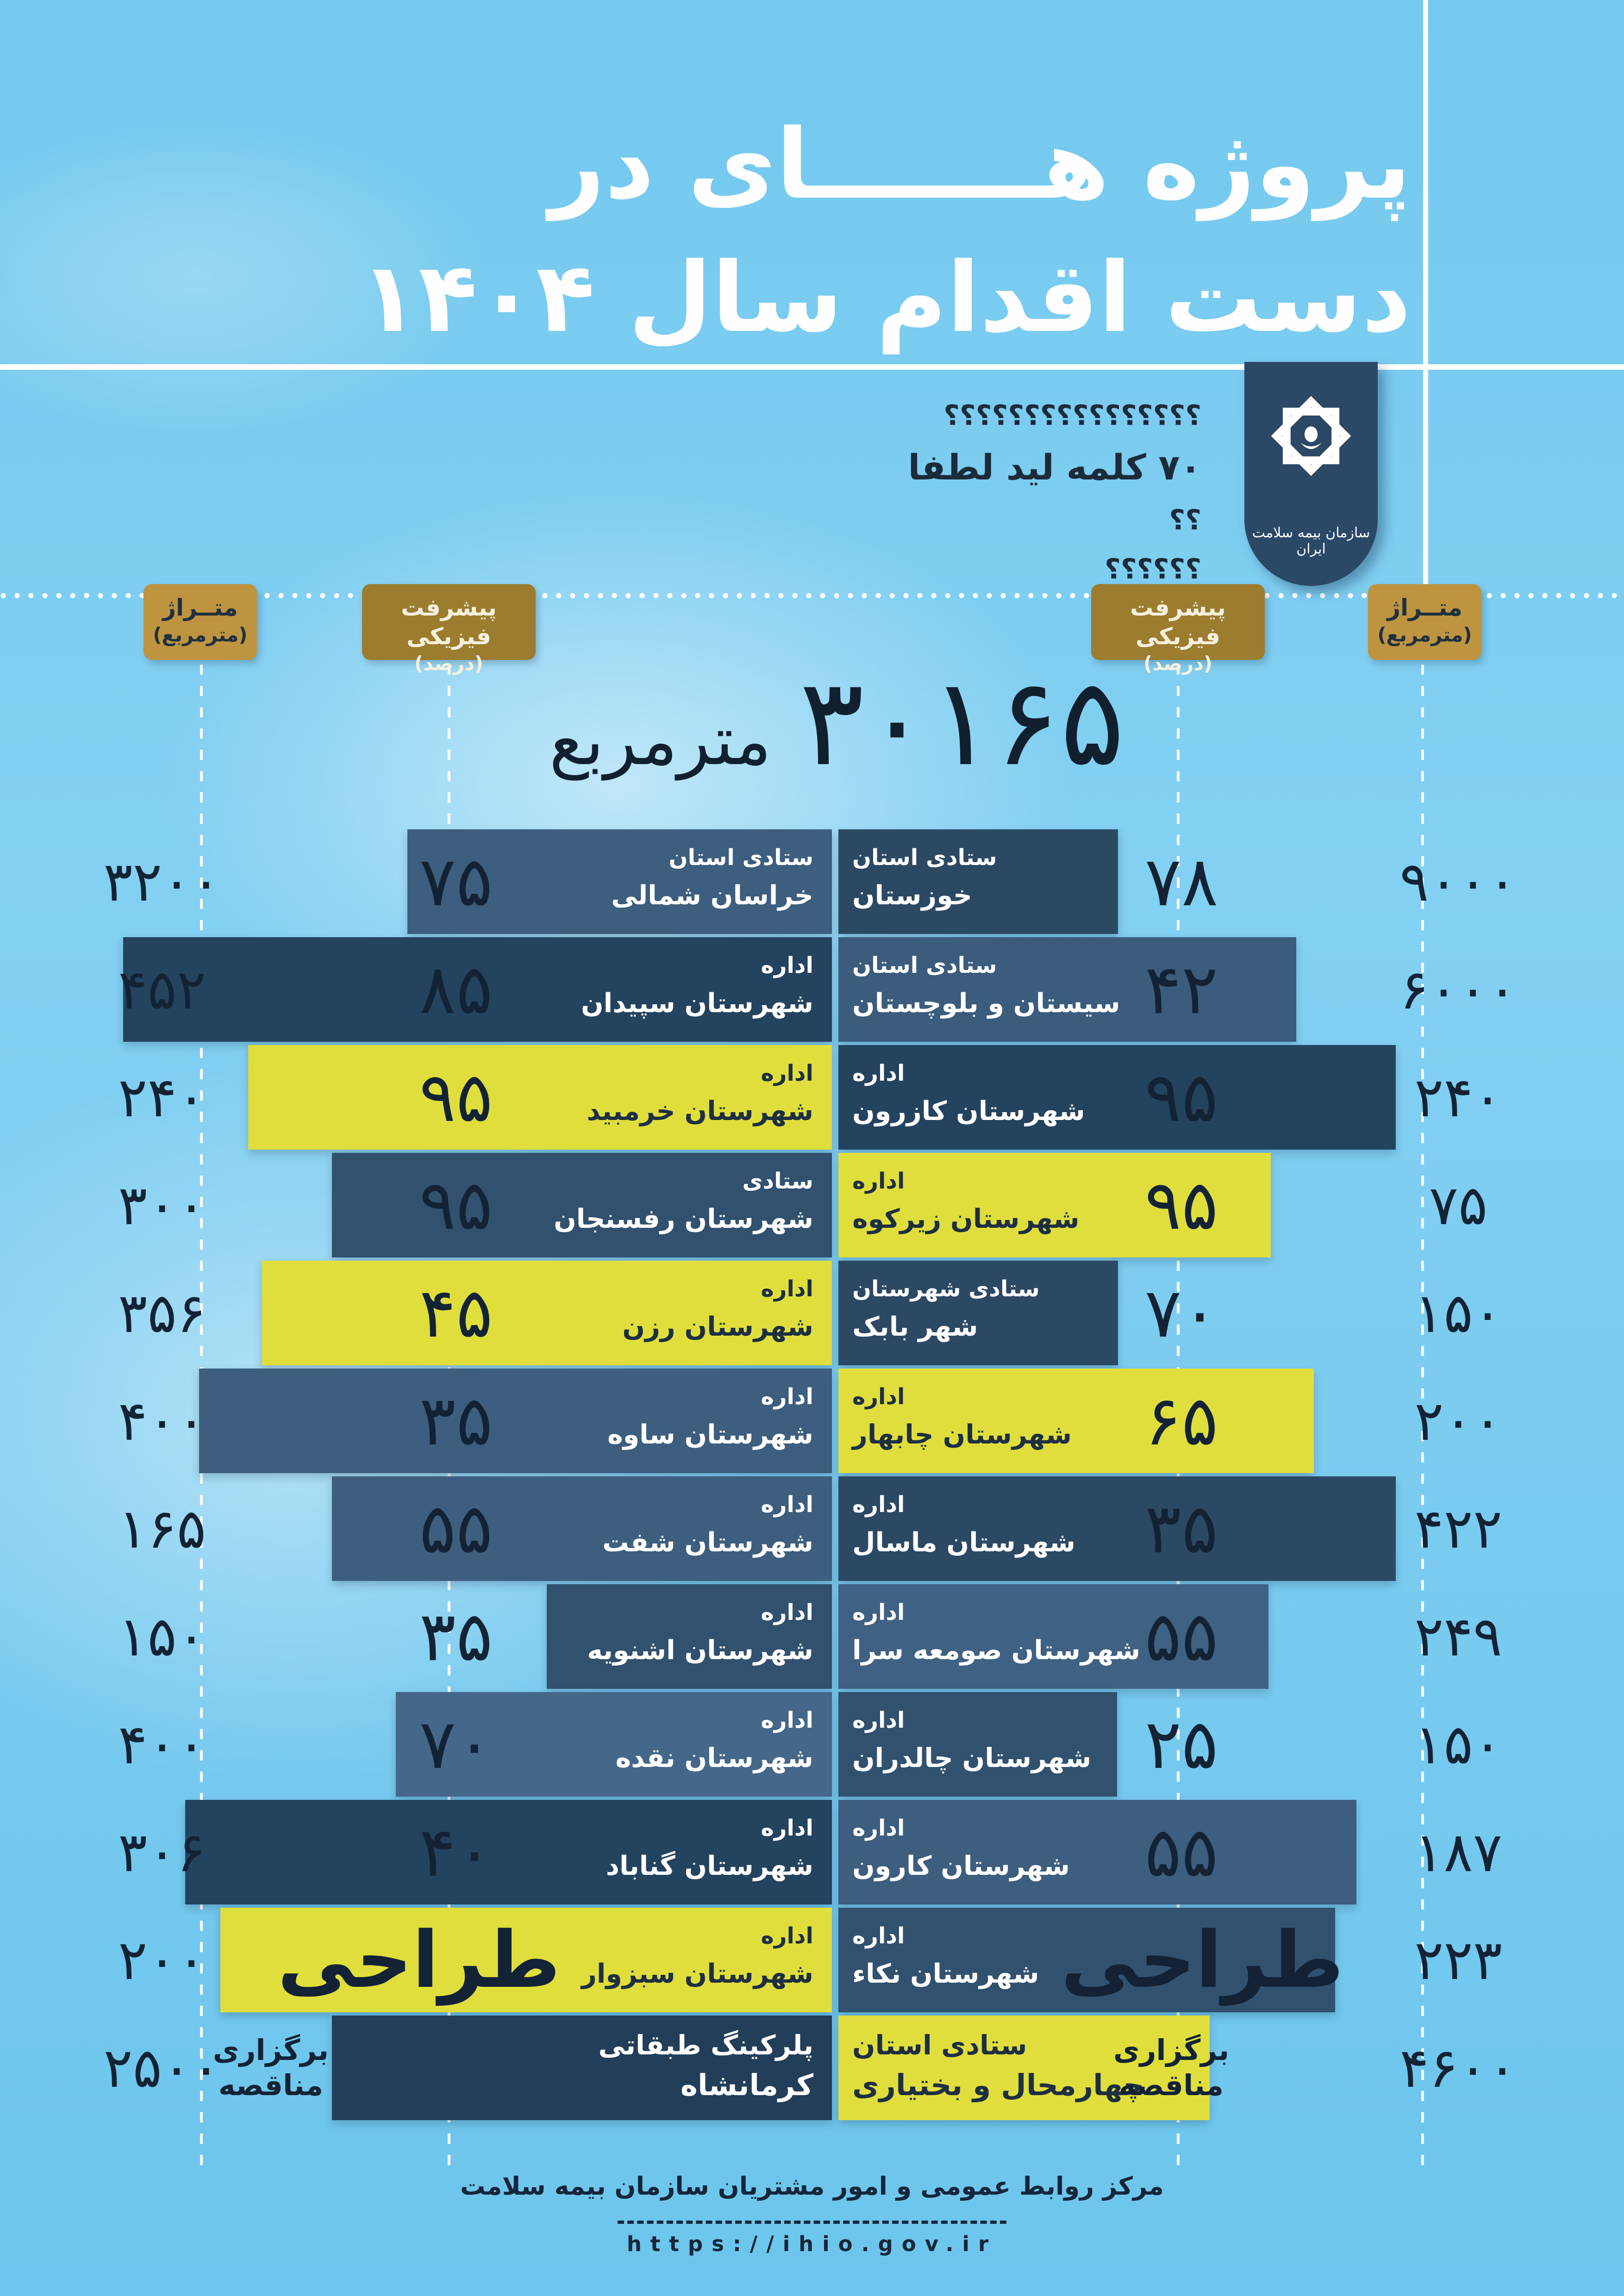 The height and width of the screenshot is (2296, 1624). Describe the element at coordinates (1459, 990) in the screenshot. I see `area-value: ۶۰۰۰` at that location.